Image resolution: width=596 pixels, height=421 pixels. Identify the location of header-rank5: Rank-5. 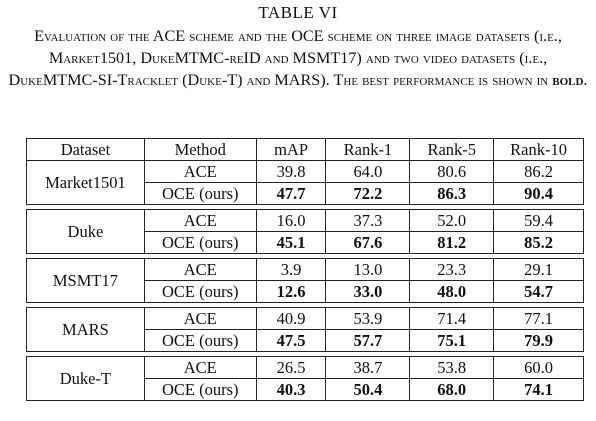
(452, 149).